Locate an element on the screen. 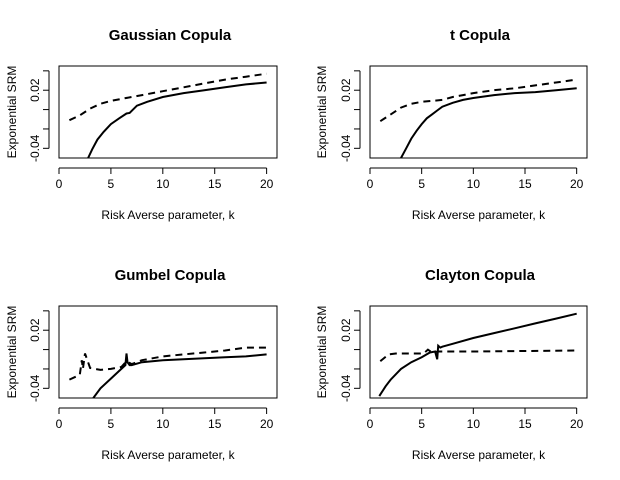 This screenshot has width=620, height=480. chart-title: Clayton Copula is located at coordinates (480, 275).